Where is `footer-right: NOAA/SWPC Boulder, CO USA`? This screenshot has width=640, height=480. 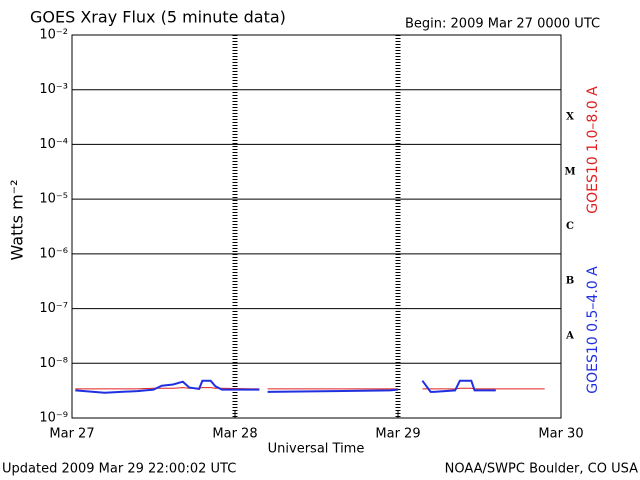
footer-right: NOAA/SWPC Boulder, CO USA is located at coordinates (541, 469).